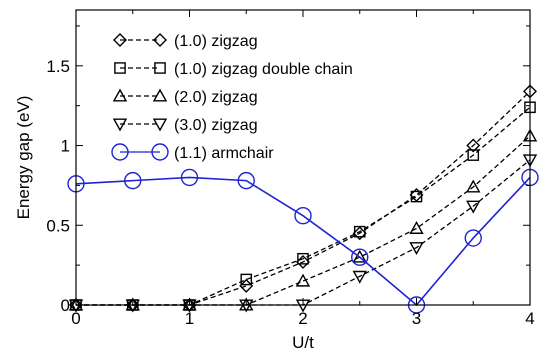 The width and height of the screenshot is (548, 356). What do you see at coordinates (224, 153) in the screenshot?
I see `legend-label: (1.1) armchair` at bounding box center [224, 153].